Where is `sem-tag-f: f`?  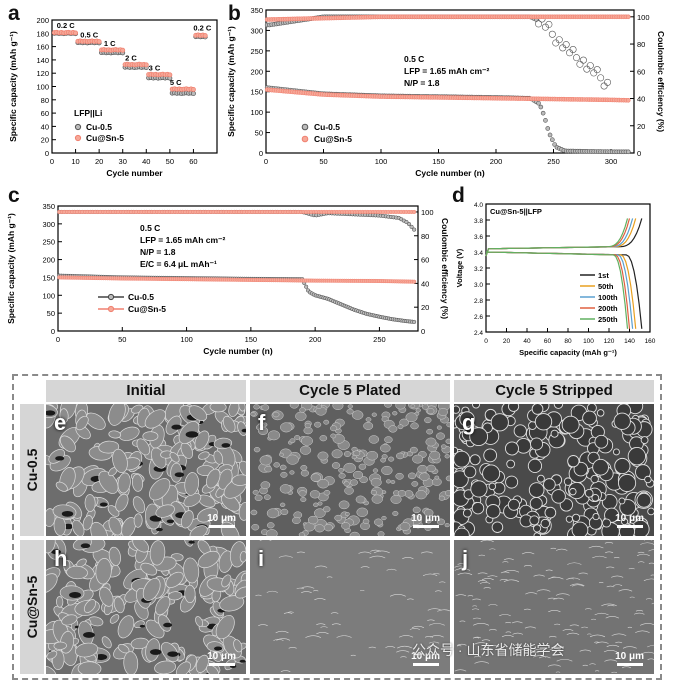 sem-tag-f: f is located at coordinates (262, 422).